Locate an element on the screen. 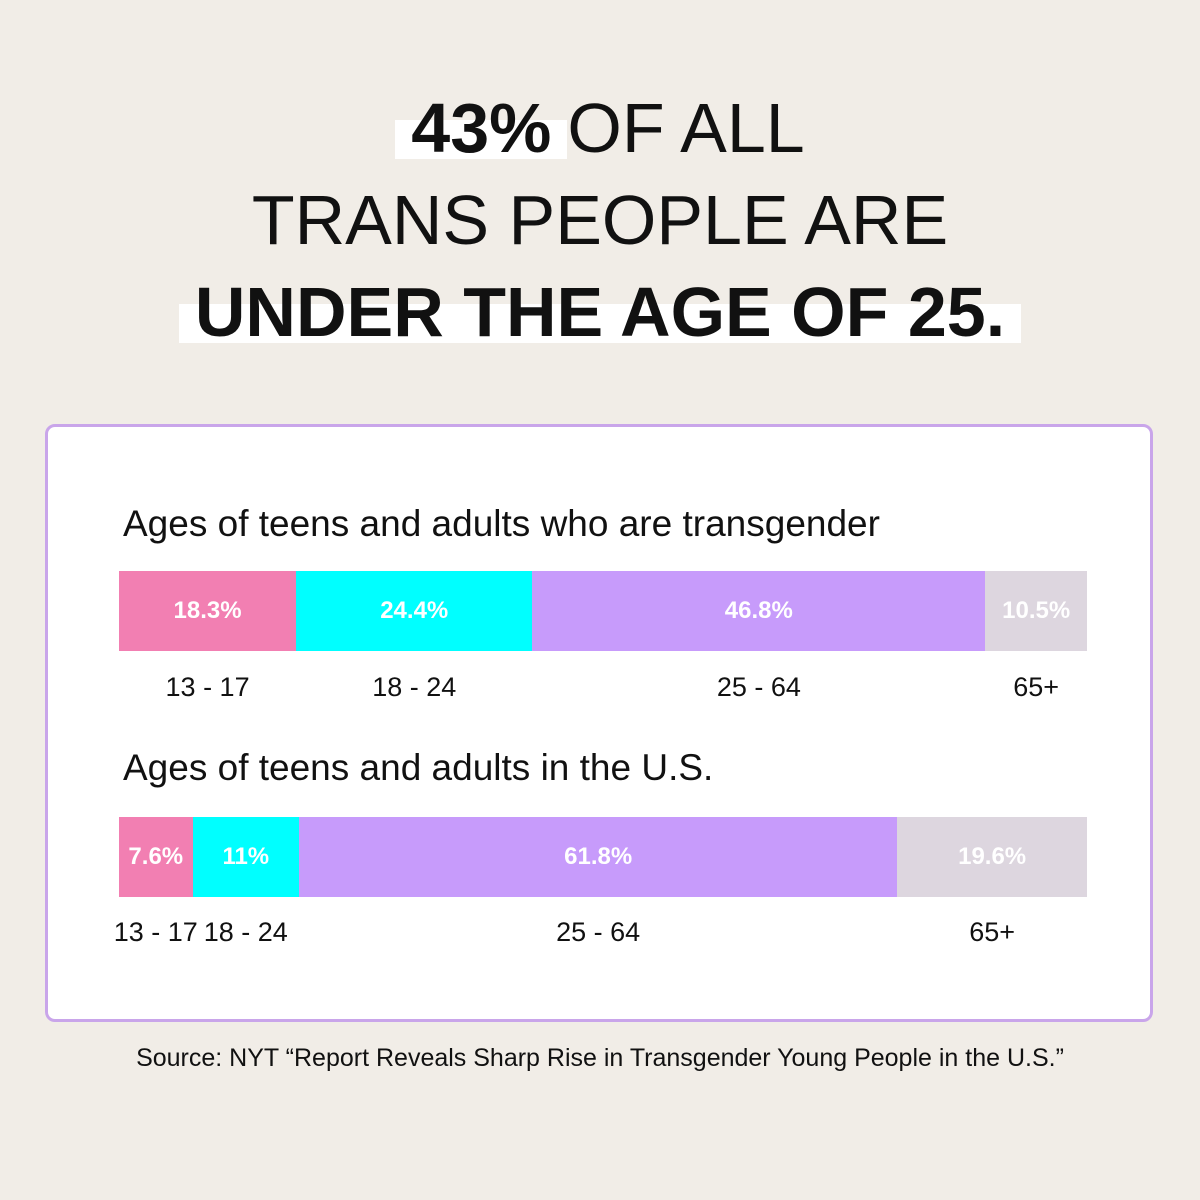 The height and width of the screenshot is (1200, 1200). bar-segment-13-17: 7.6% is located at coordinates (156, 857).